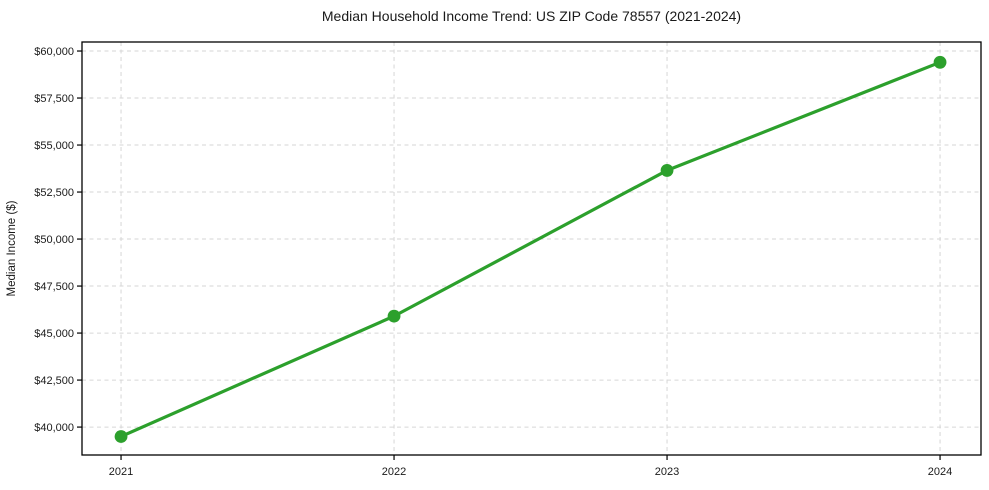 The height and width of the screenshot is (490, 989). Describe the element at coordinates (54, 193) in the screenshot. I see `y-tick-label: $52,500` at that location.